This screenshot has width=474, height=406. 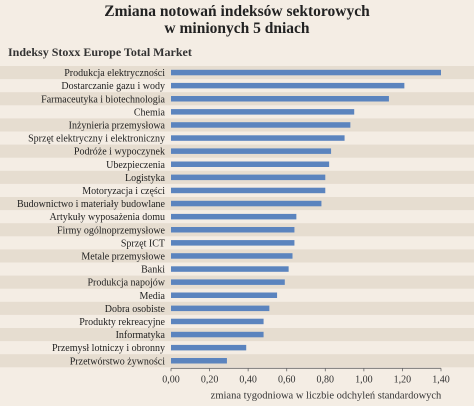 I want to click on category-label: Produkty rekreacyjne, so click(x=122, y=322).